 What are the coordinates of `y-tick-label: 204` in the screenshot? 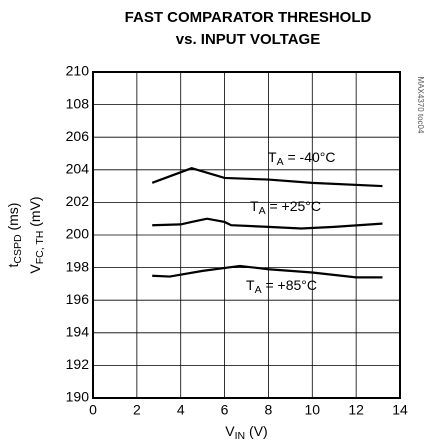 It's located at (78, 169).